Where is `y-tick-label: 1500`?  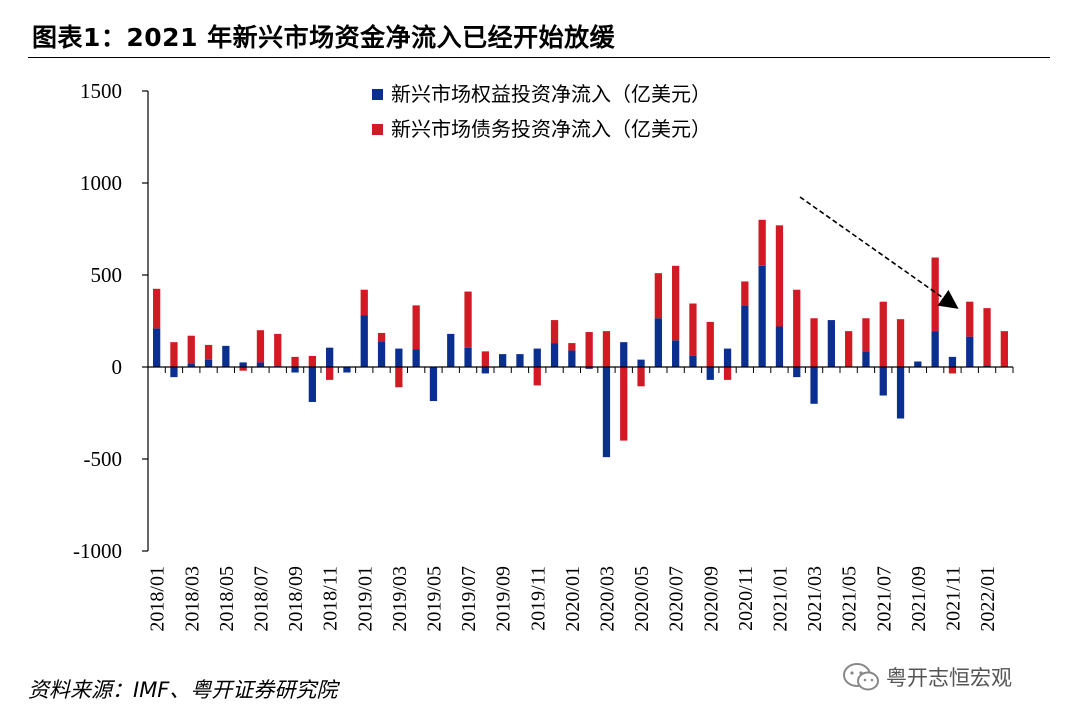 y-tick-label: 1500 is located at coordinates (101, 91).